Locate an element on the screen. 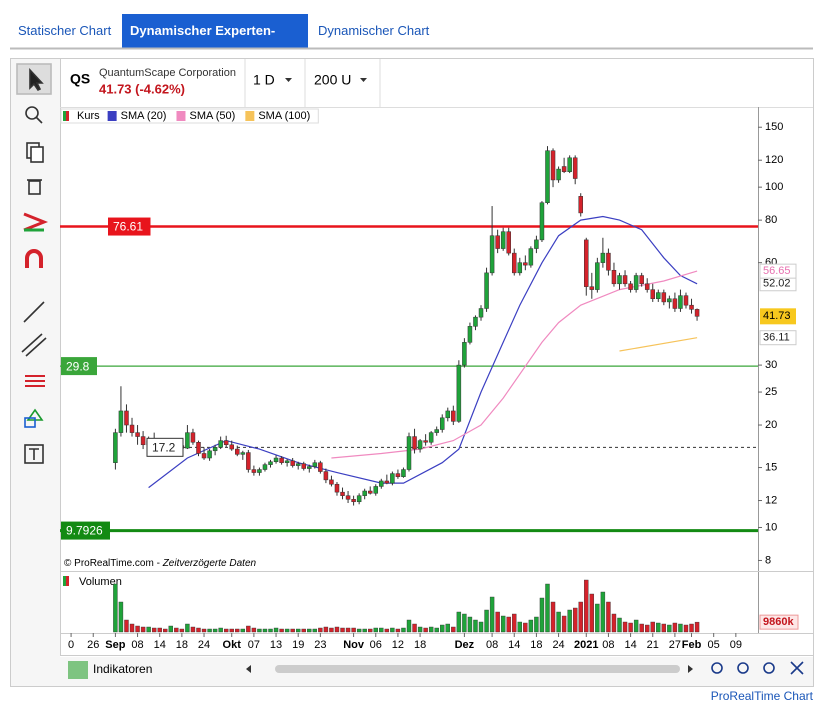  y-tick-label: 150 is located at coordinates (774, 127).